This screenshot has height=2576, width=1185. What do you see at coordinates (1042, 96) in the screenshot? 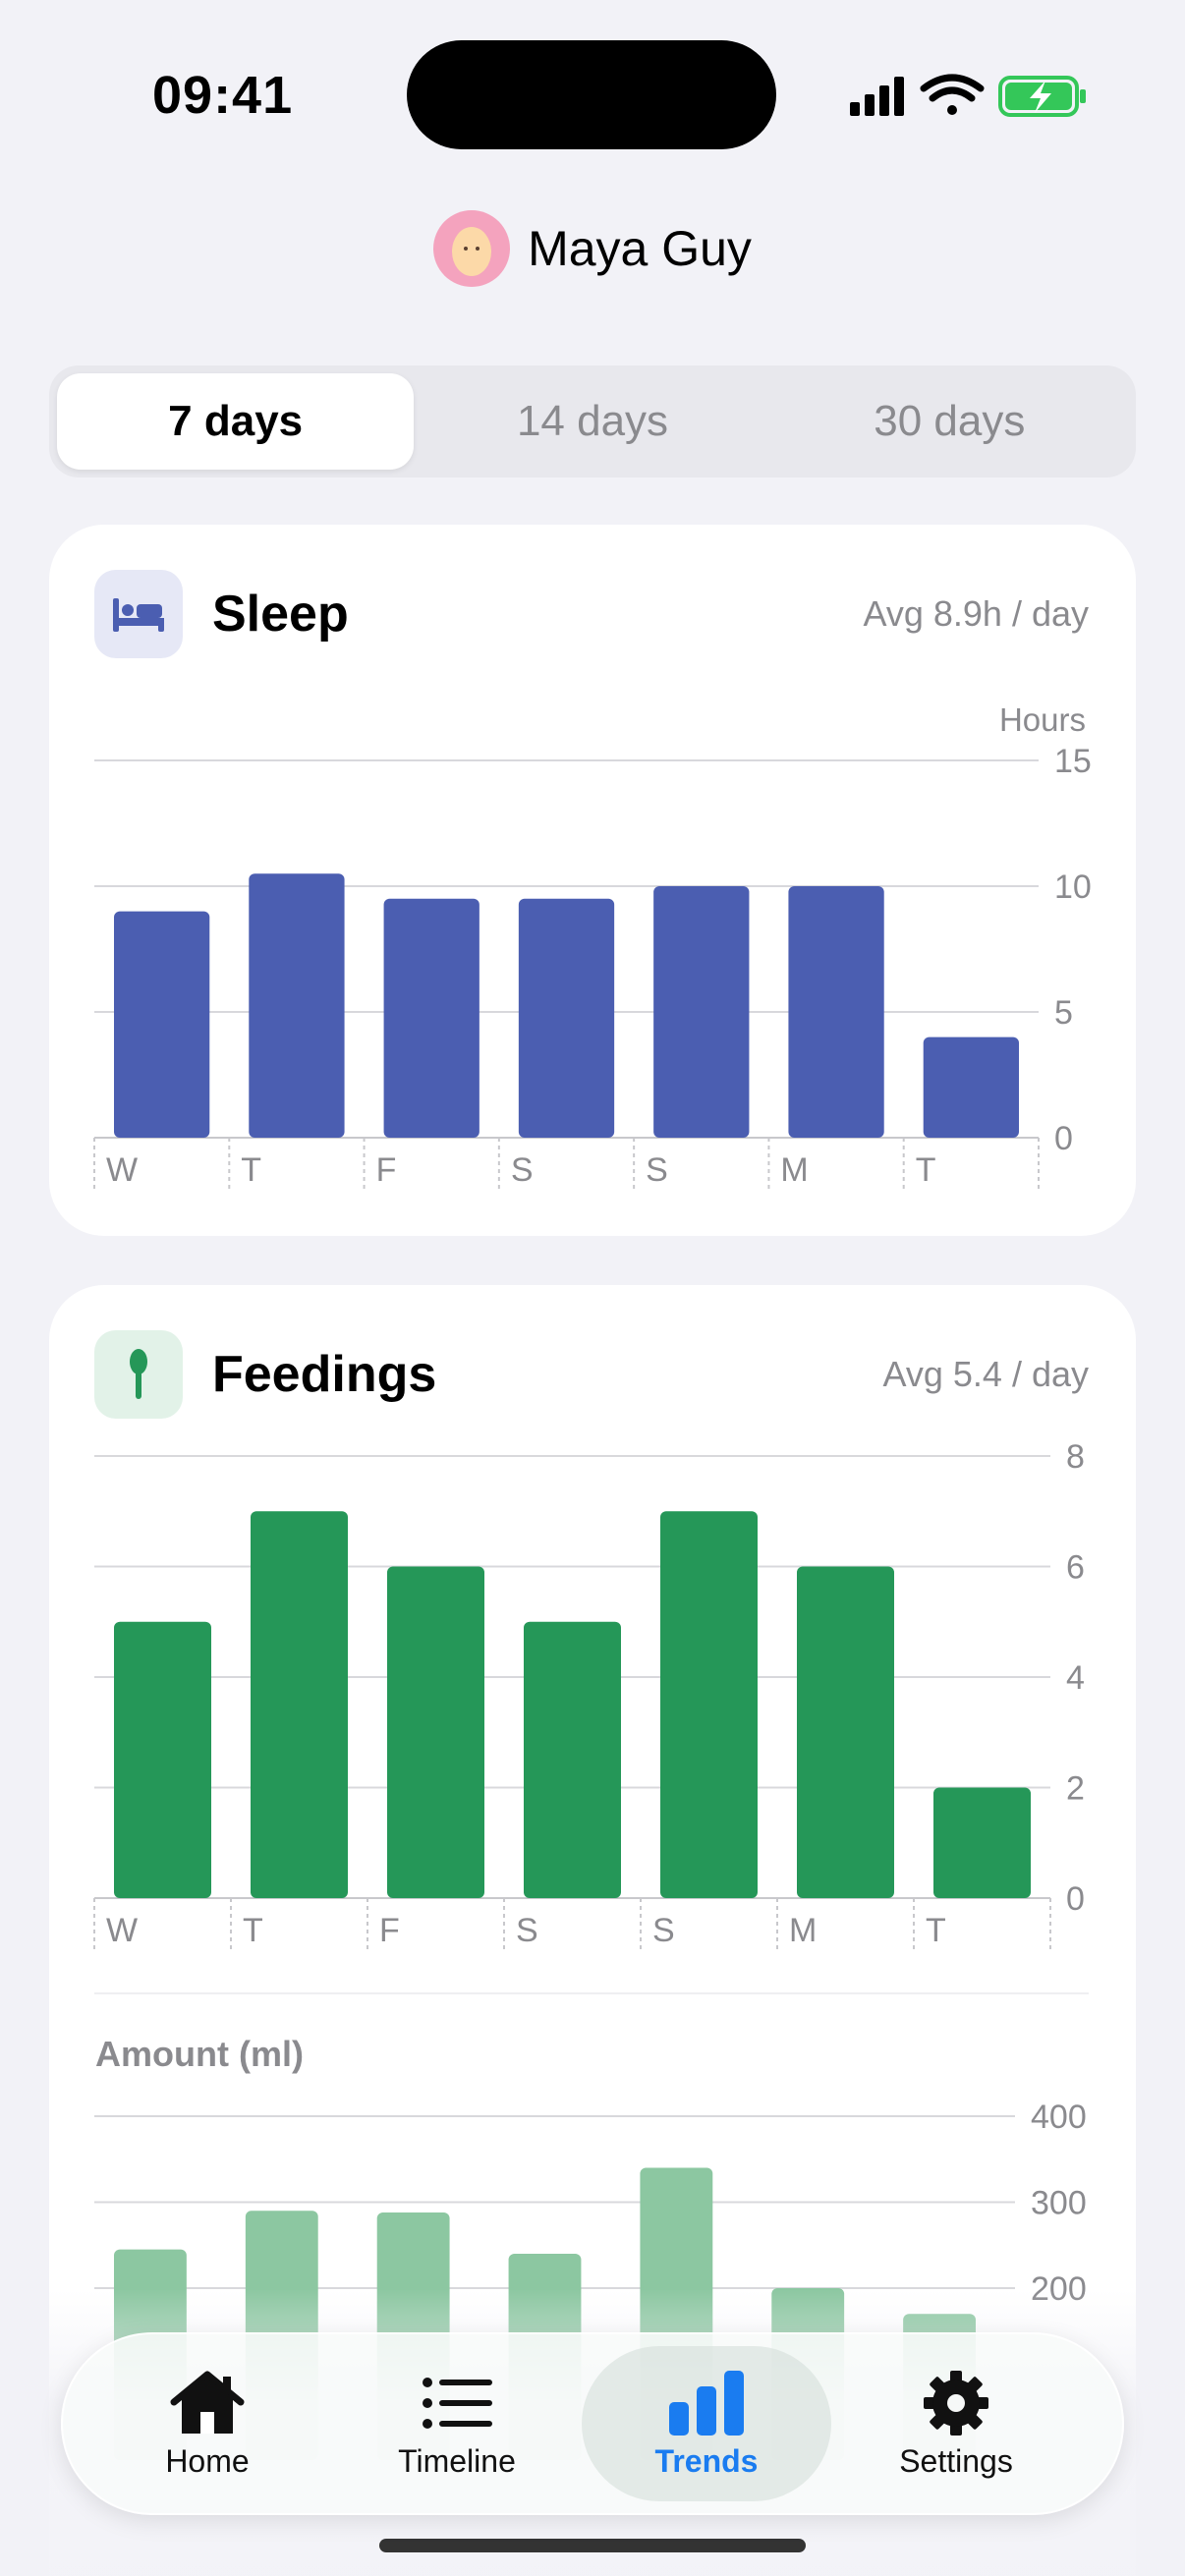
I see `battery-charging-icon` at bounding box center [1042, 96].